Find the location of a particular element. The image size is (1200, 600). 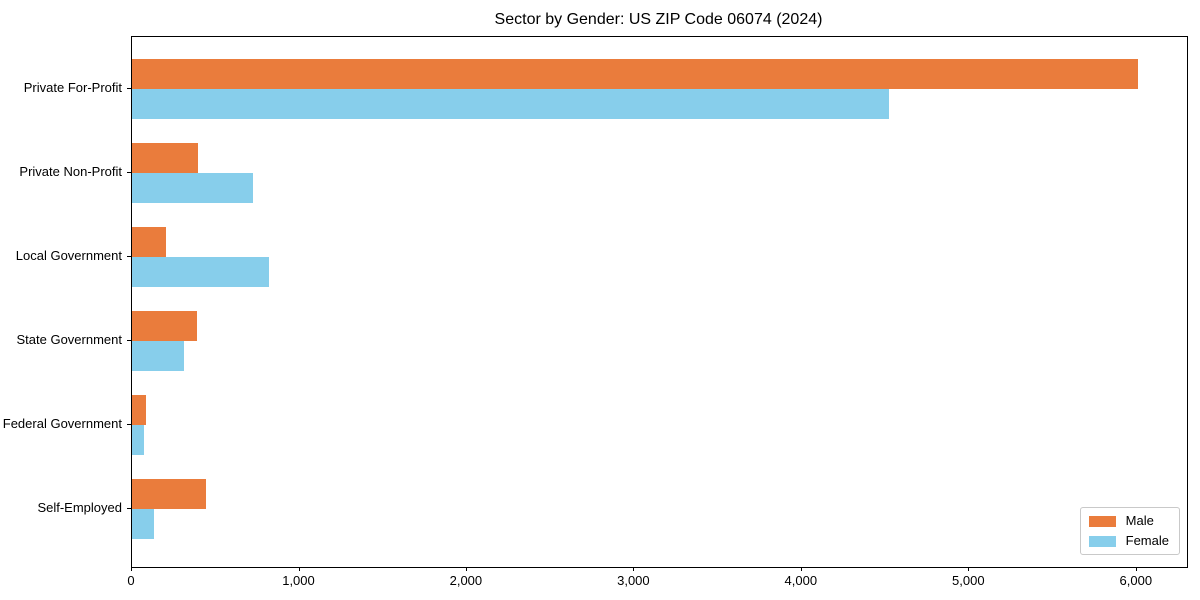

y-axis-label-6: Self-Employed is located at coordinates (79, 507).